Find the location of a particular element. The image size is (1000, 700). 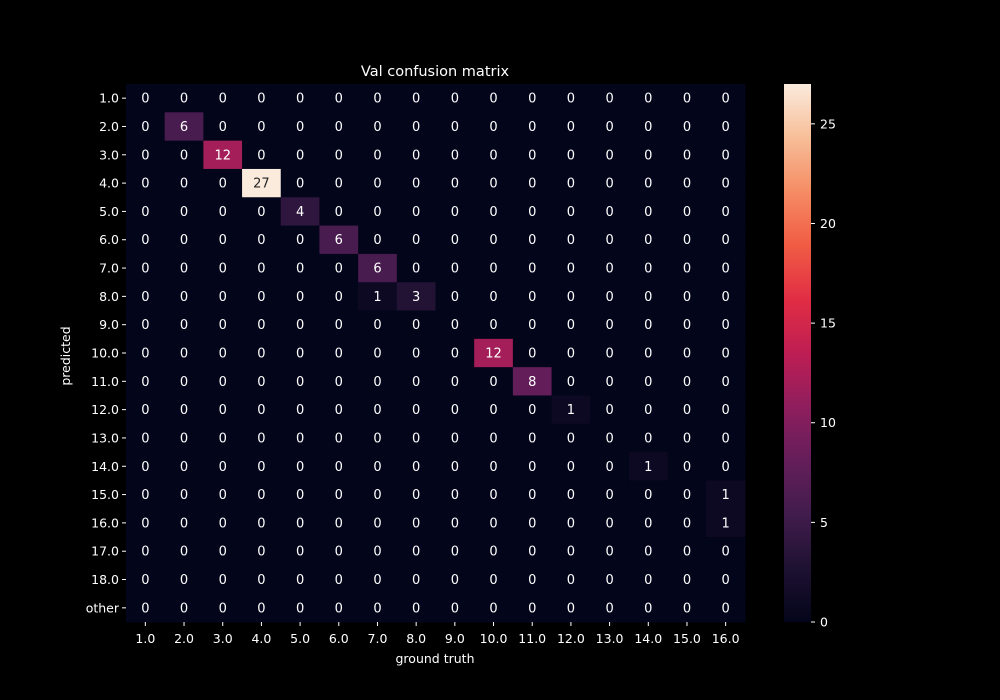

y-tick-label: 18.0 is located at coordinates (105, 579).